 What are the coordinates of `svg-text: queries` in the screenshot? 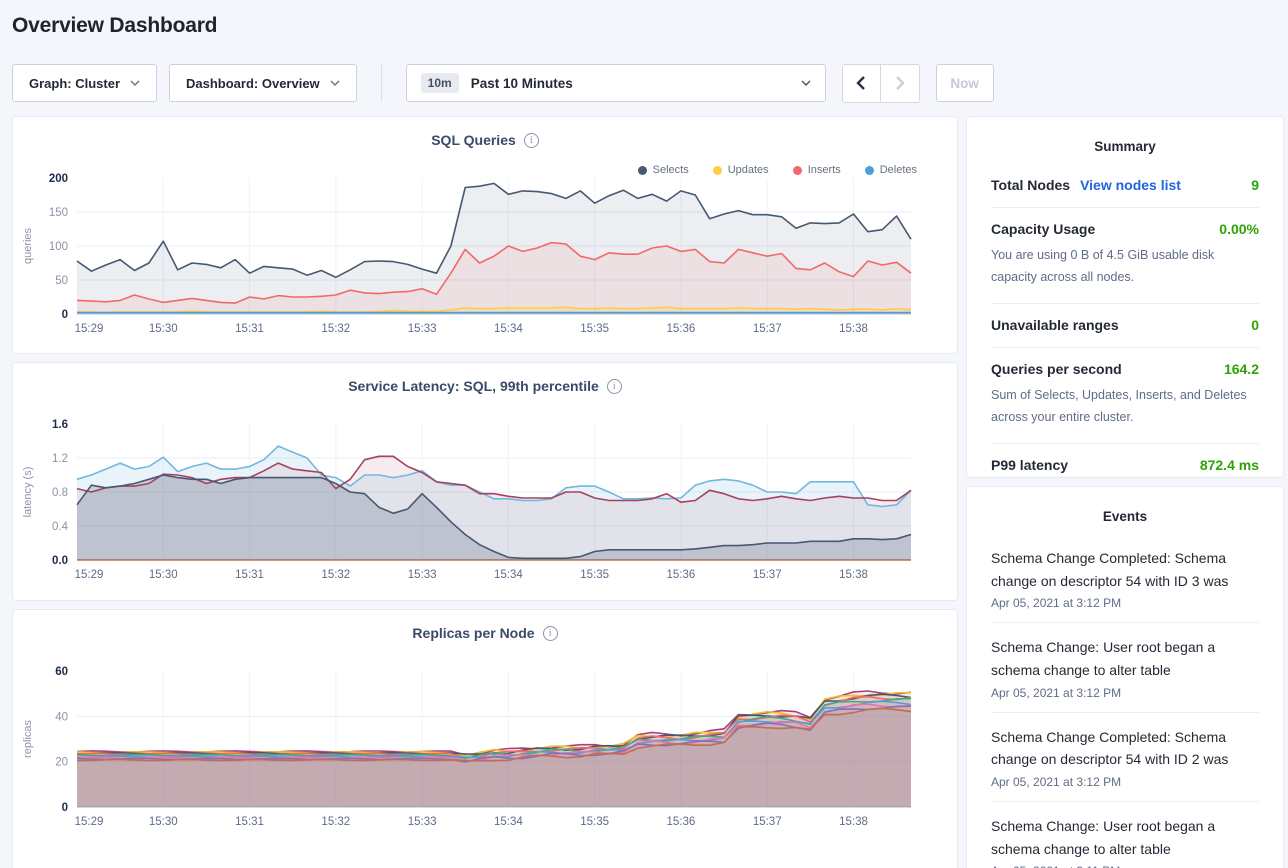 It's located at (28, 245).